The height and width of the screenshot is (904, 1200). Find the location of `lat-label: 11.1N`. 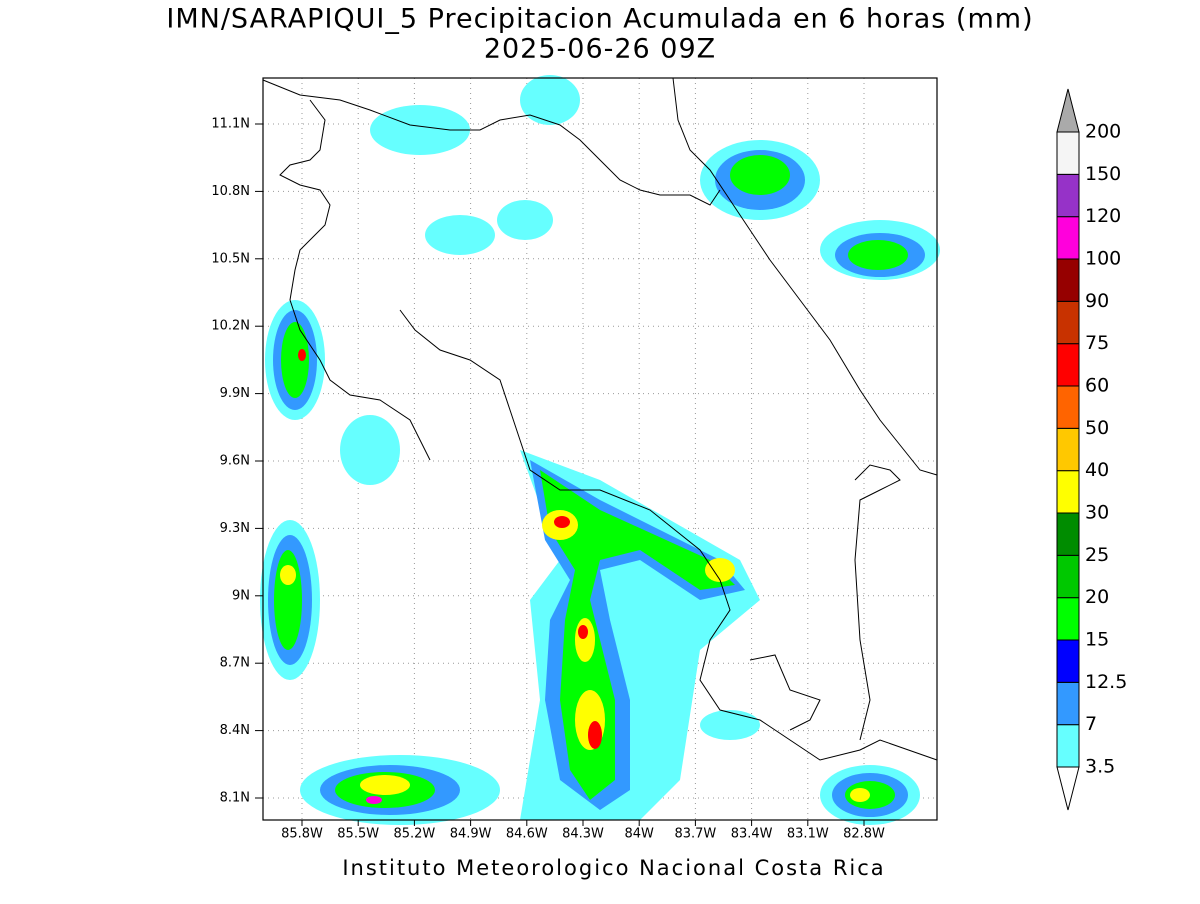

lat-label: 11.1N is located at coordinates (230, 124).